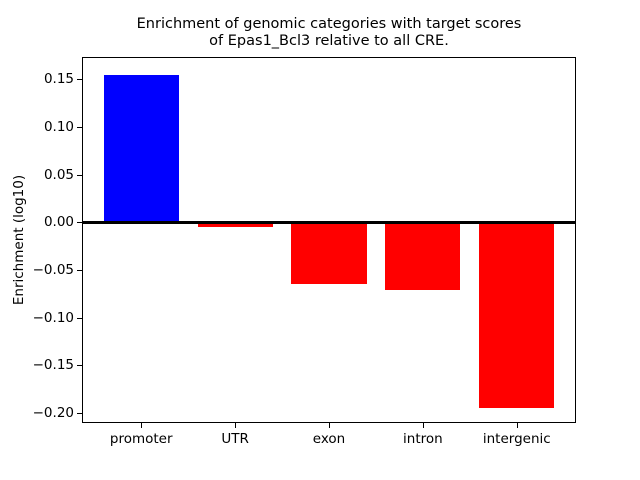  Describe the element at coordinates (423, 256) in the screenshot. I see `bar-intron` at that location.